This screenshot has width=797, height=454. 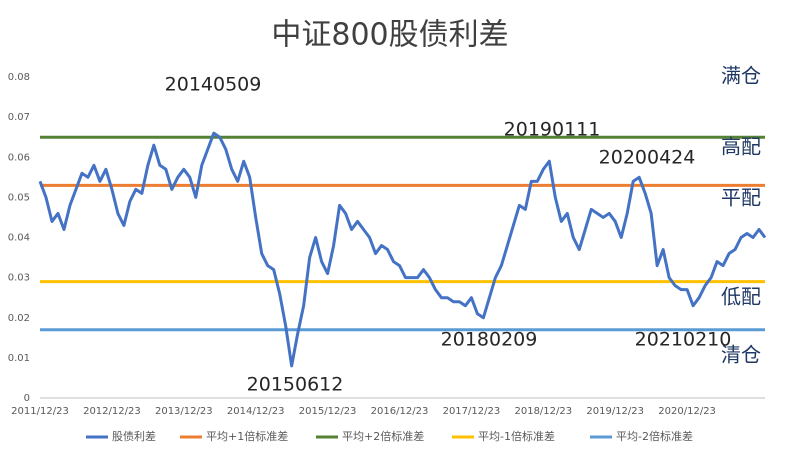 I want to click on y-tick-label: 0.04, so click(x=19, y=238).